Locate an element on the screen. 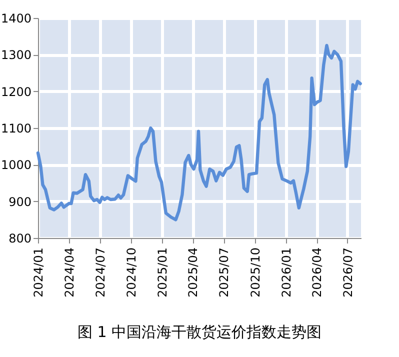  y-tick-label: 800 is located at coordinates (20, 239).